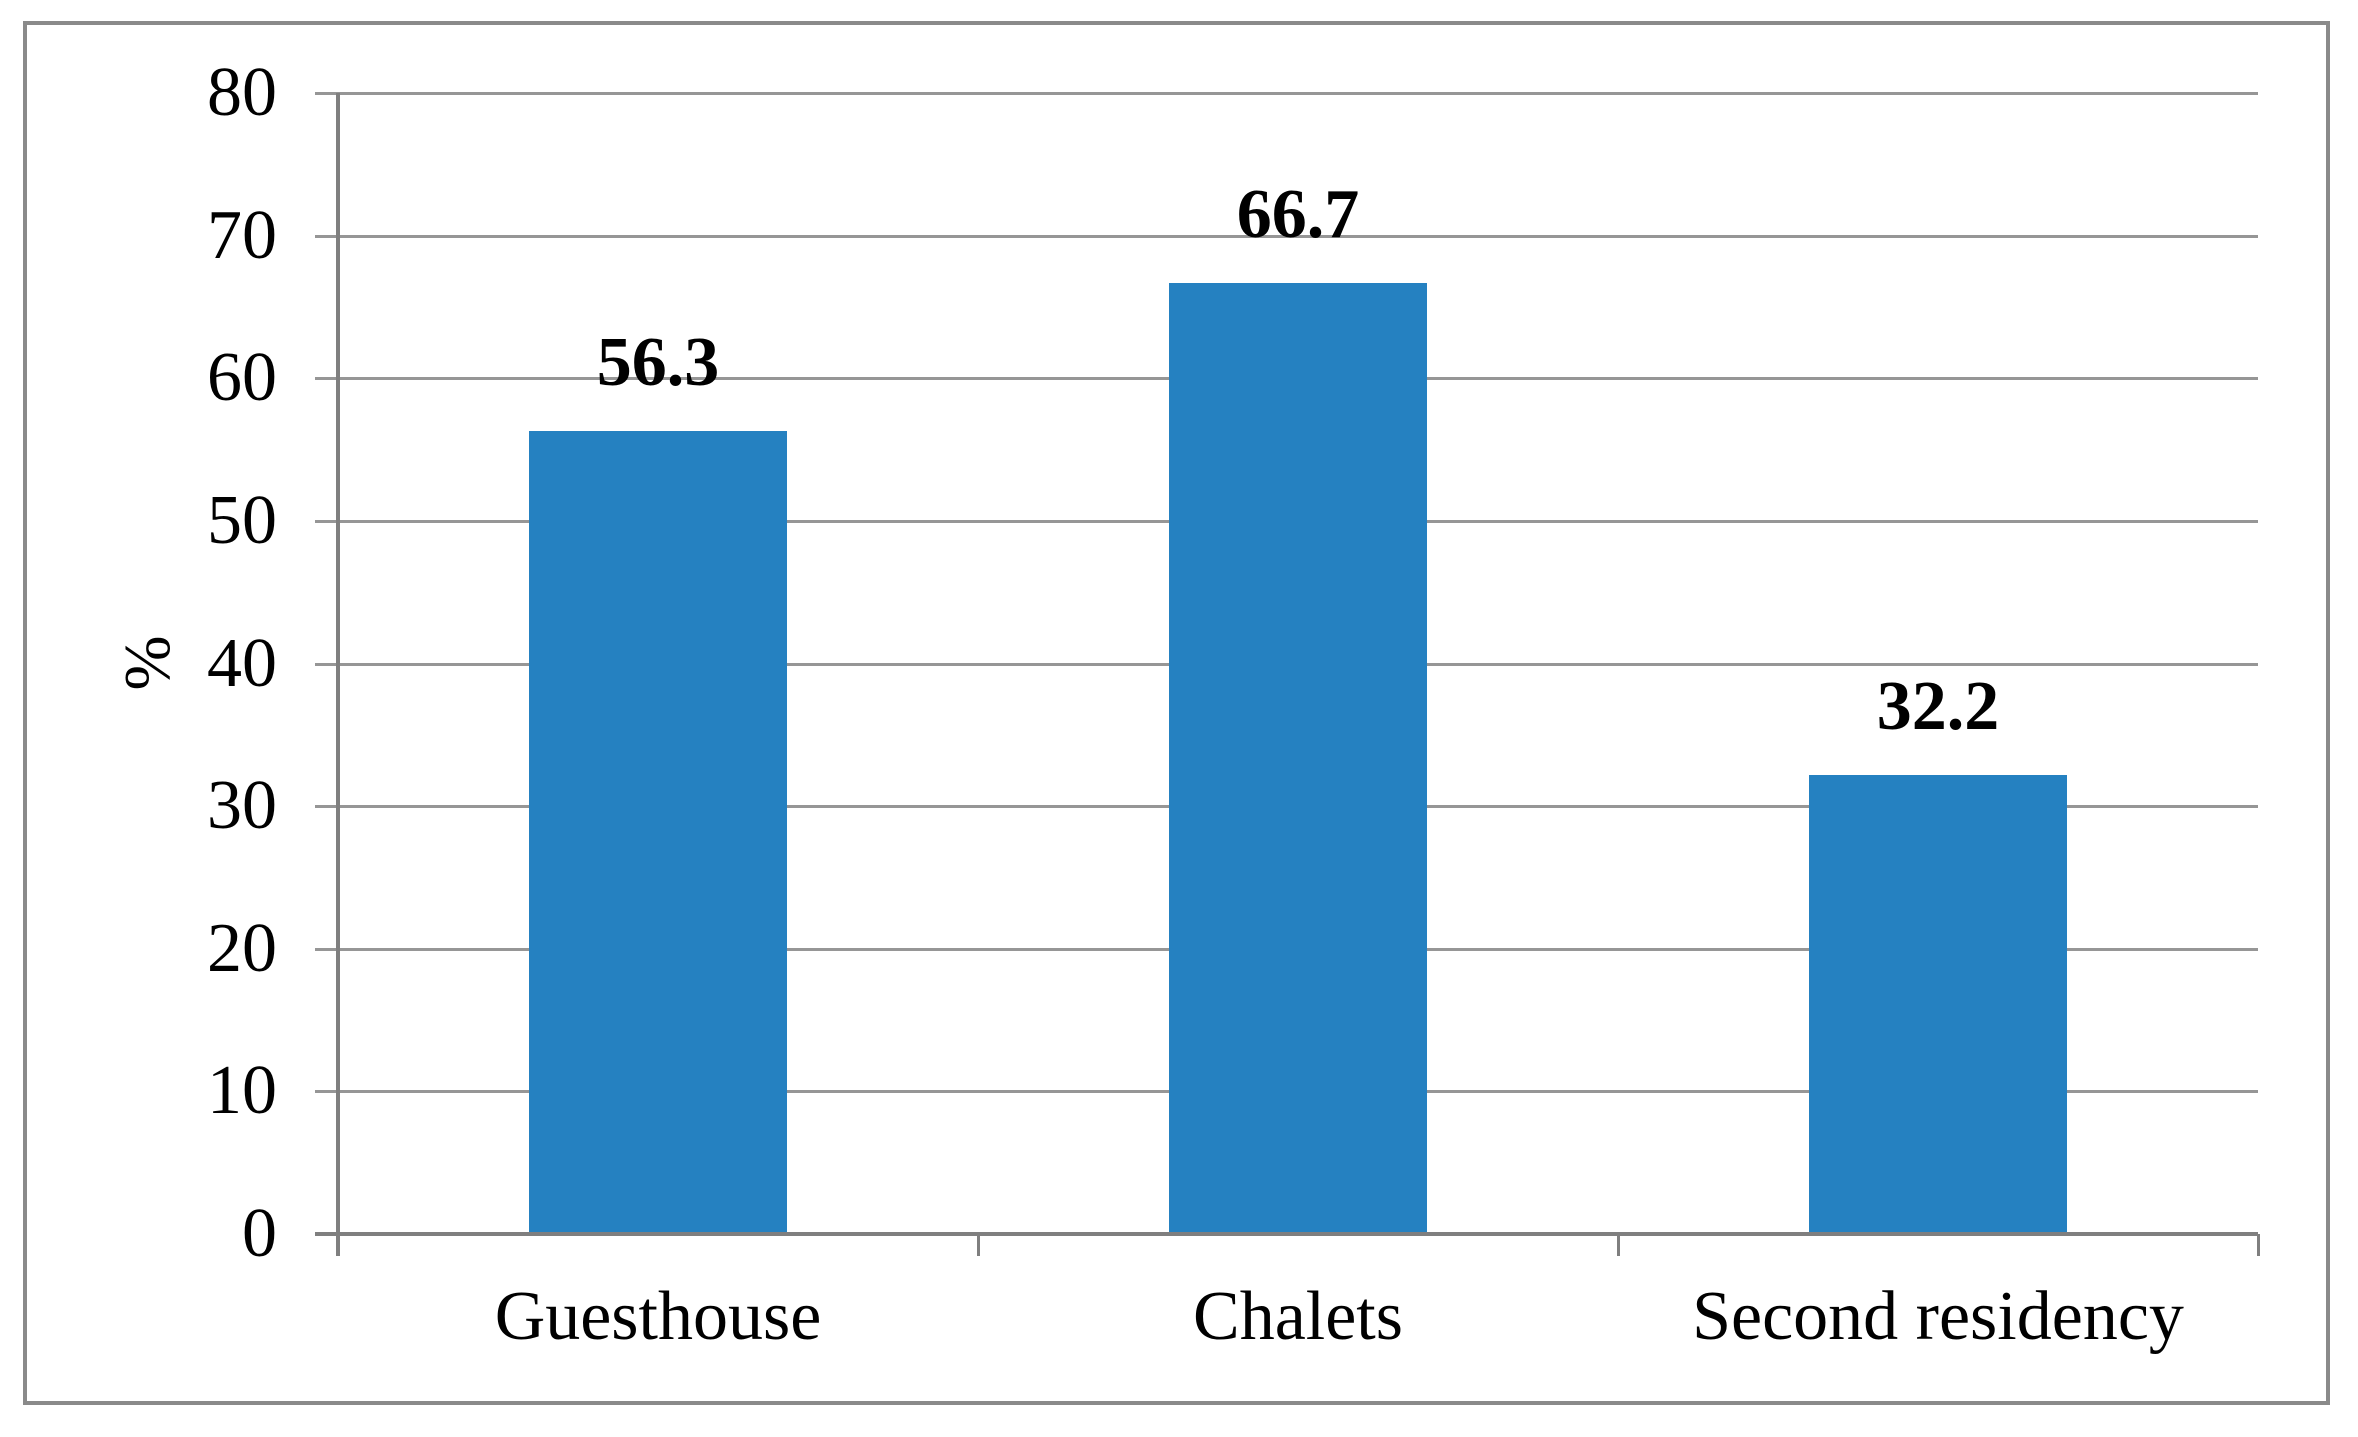  Describe the element at coordinates (1938, 706) in the screenshot. I see `bar-value-label-2: 32.2` at that location.